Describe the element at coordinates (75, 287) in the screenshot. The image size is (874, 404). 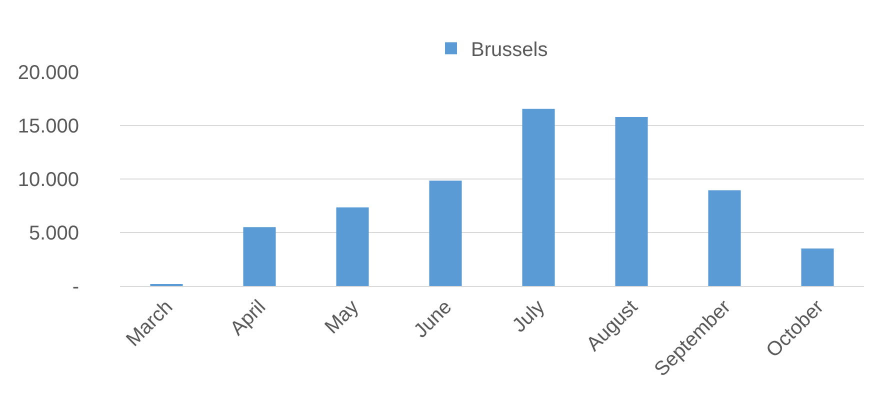
I see `y-tick-label: -` at that location.